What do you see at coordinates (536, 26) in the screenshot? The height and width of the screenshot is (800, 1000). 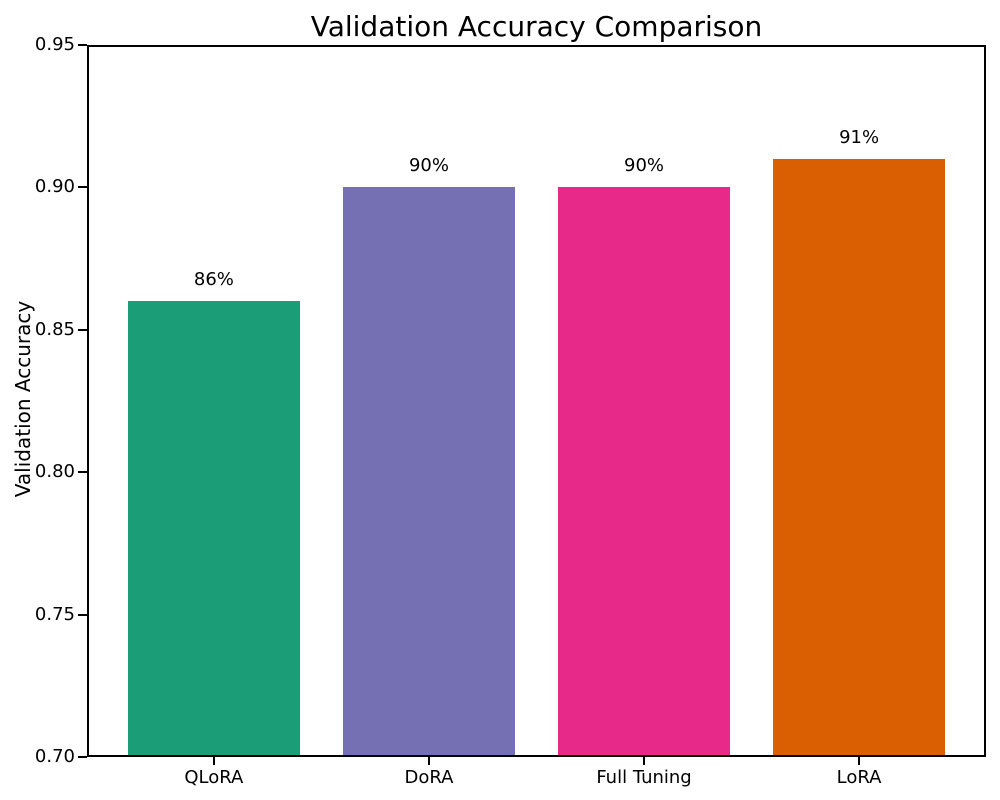 I see `chart-title: Validation Accuracy Comparison` at bounding box center [536, 26].